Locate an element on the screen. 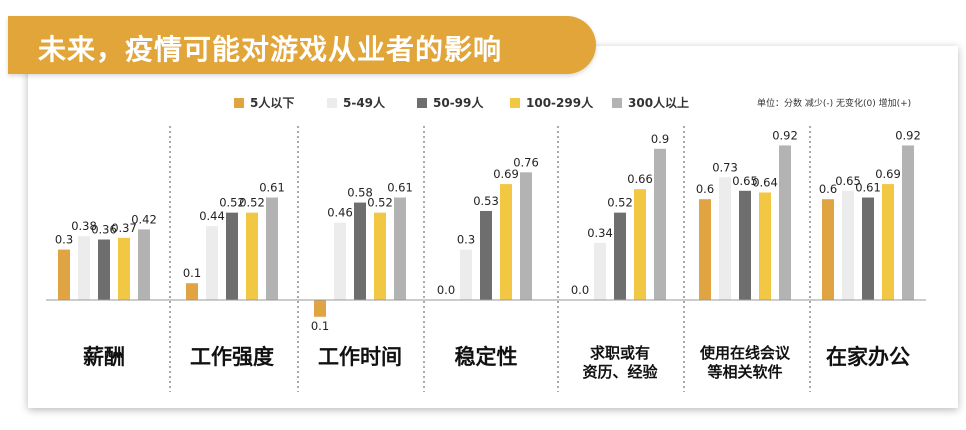 The height and width of the screenshot is (430, 966). legend-label: 5人以下 is located at coordinates (272, 103).